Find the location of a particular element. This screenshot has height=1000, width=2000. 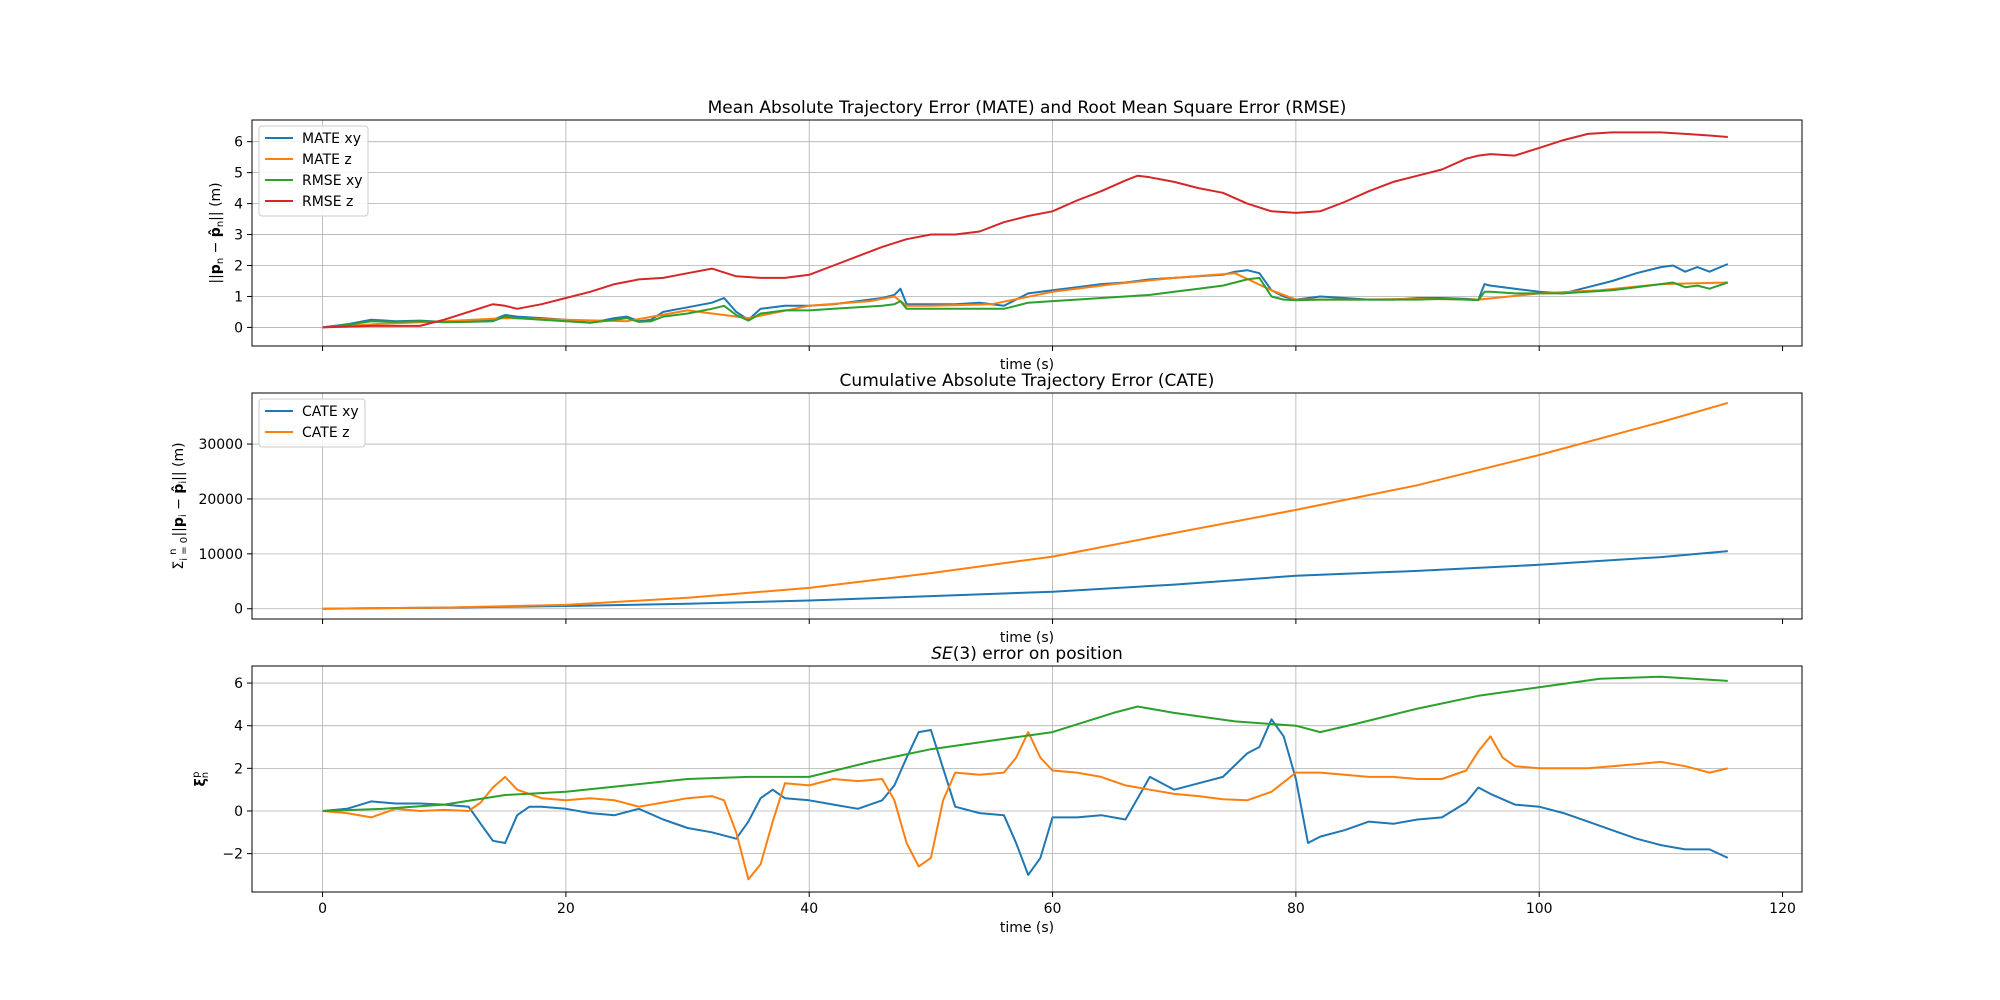

panel2-legend: CATE xy CATE z is located at coordinates (312, 423).